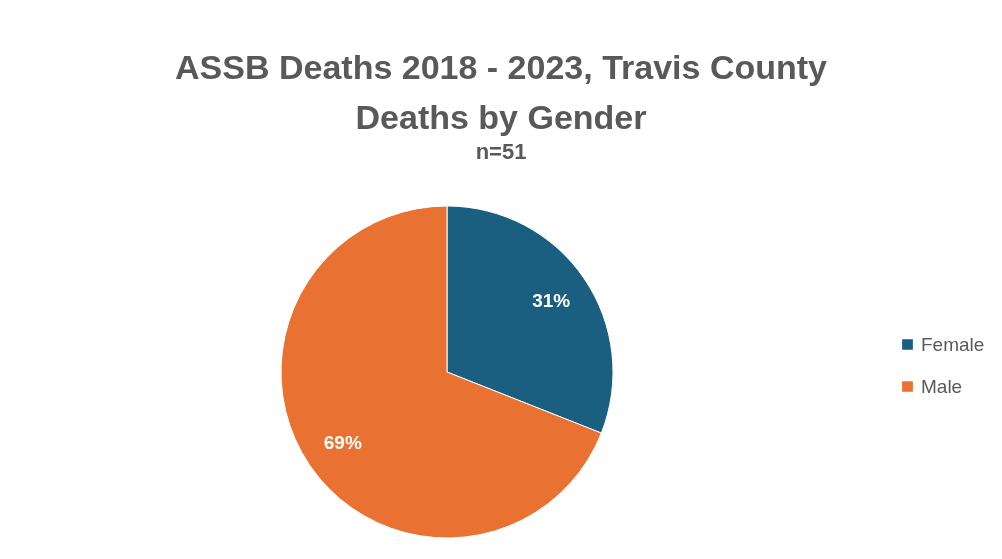  I want to click on chart-title: ASSB Deaths 2018 - 2023, Travis County Deaths by Gender, so click(501, 92).